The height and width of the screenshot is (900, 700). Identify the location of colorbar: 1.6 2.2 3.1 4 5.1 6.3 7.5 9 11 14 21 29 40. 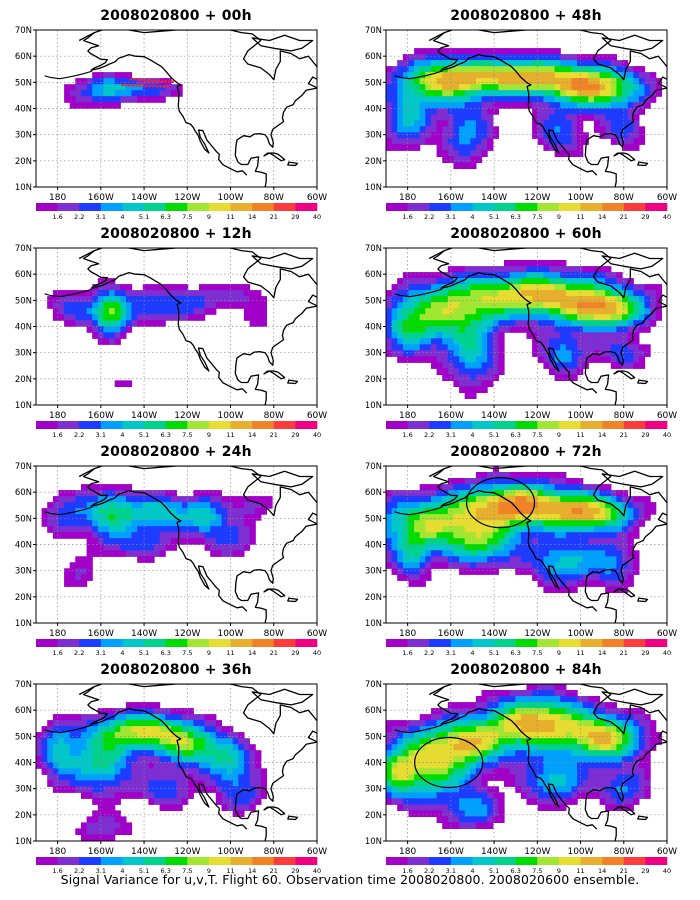
(178, 430).